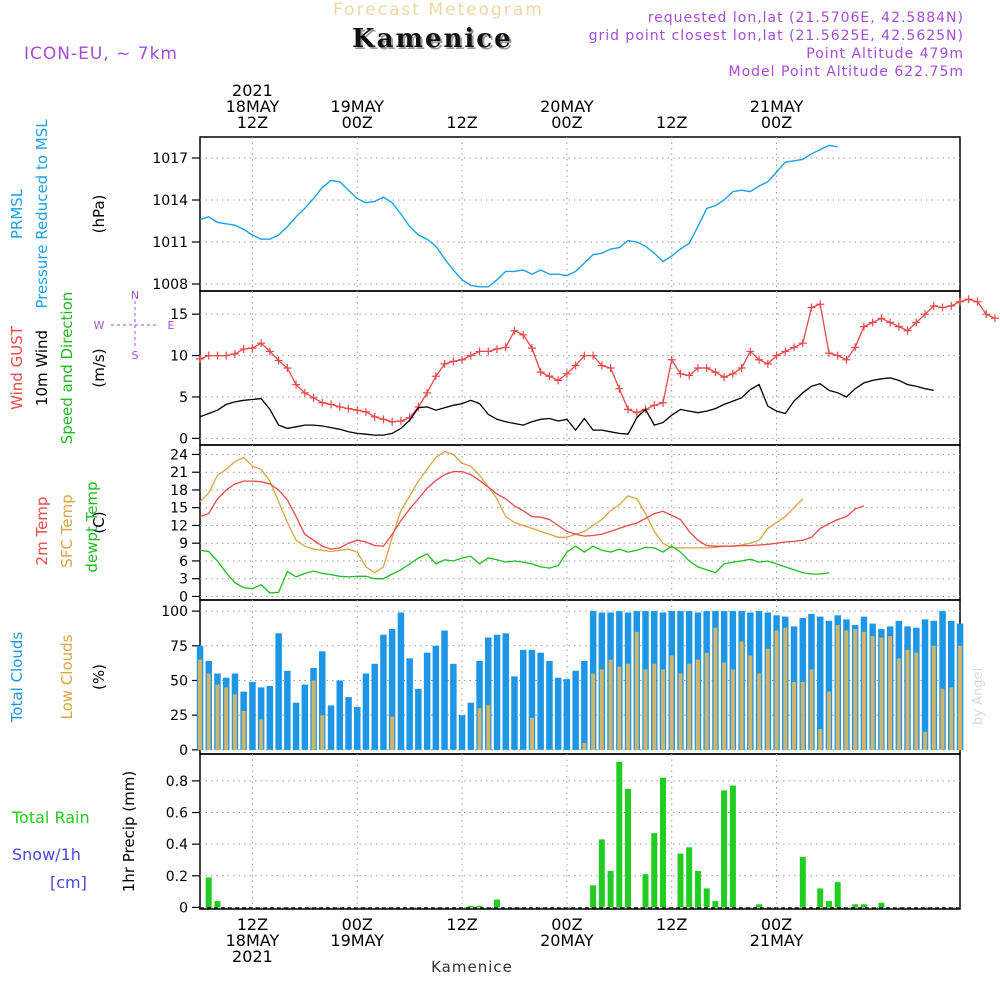 The image size is (1000, 1000). Describe the element at coordinates (177, 782) in the screenshot. I see `precip-ytick-label-4: 0.8` at that location.